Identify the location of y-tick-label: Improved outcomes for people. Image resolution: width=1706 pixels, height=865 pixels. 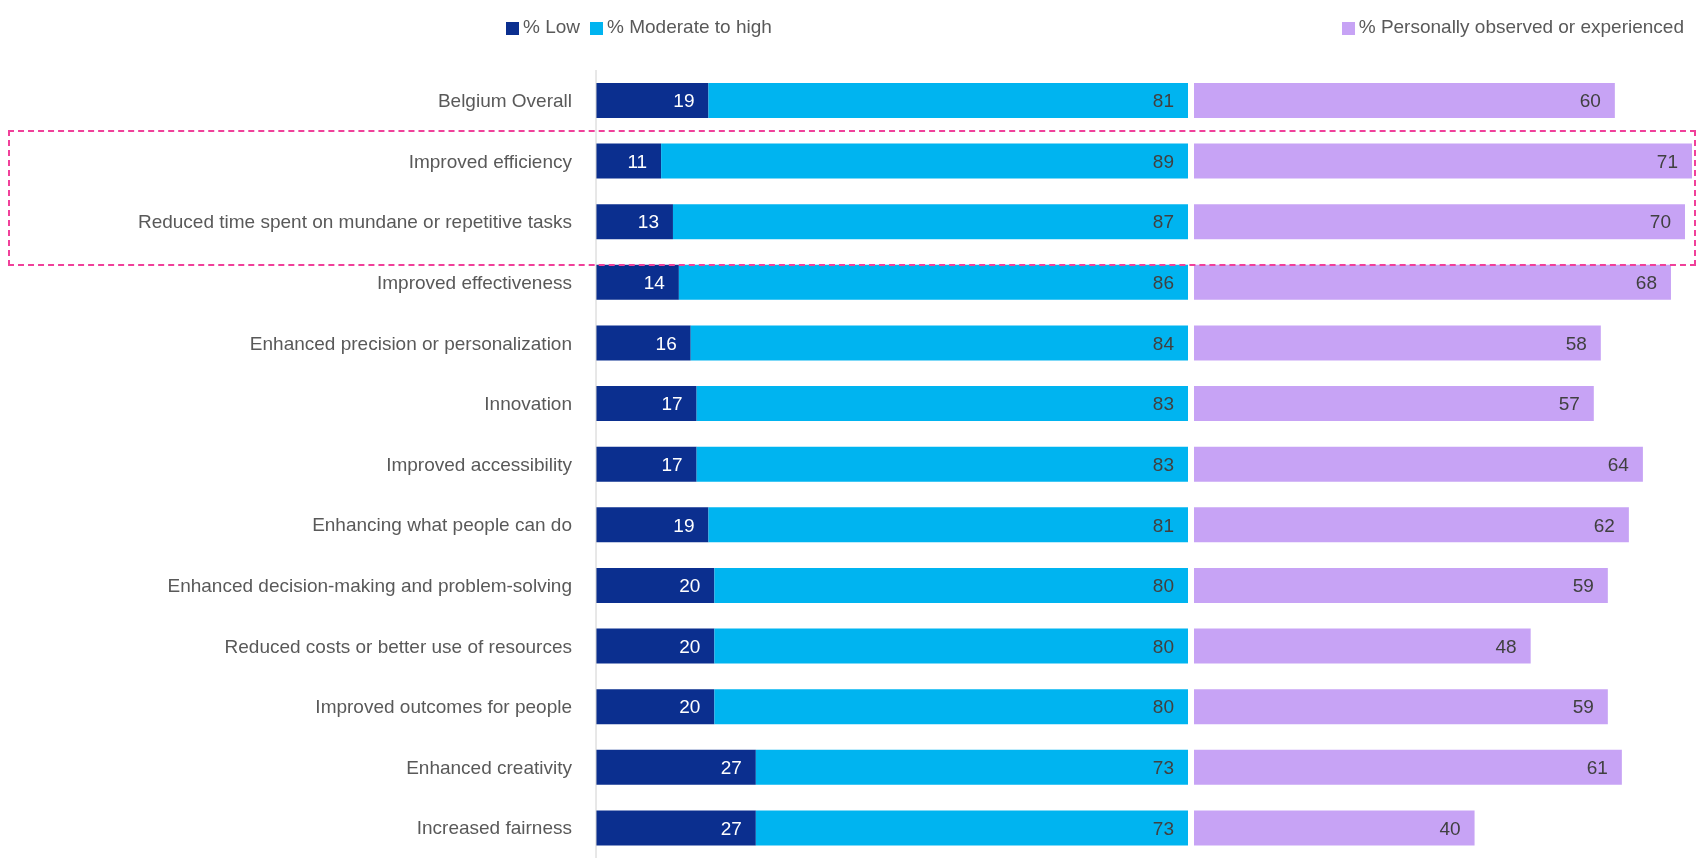
(443, 707).